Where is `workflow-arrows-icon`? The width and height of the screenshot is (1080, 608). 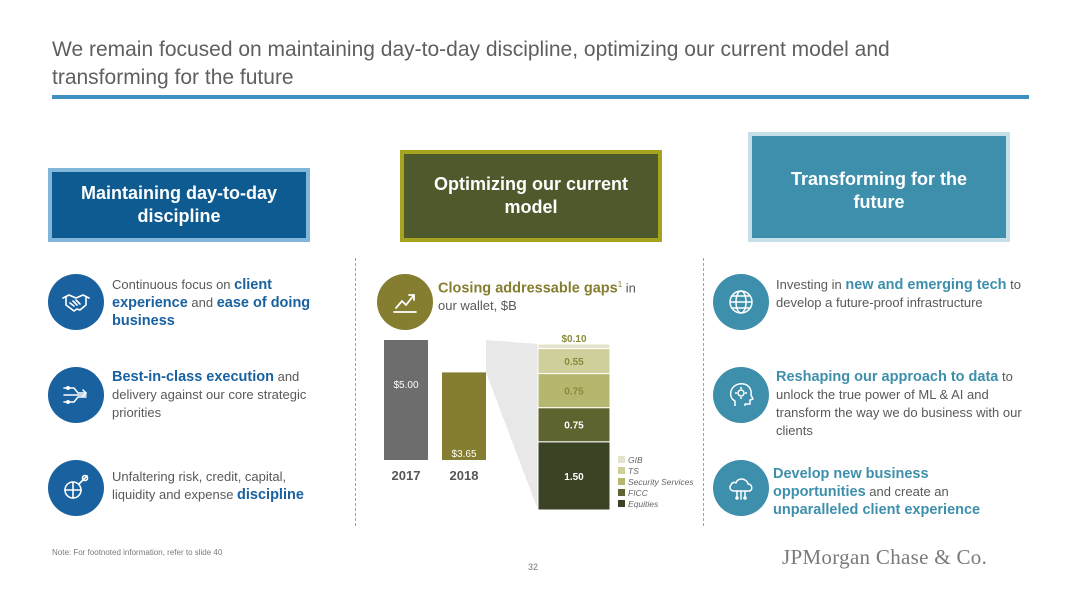
workflow-arrows-icon is located at coordinates (76, 395).